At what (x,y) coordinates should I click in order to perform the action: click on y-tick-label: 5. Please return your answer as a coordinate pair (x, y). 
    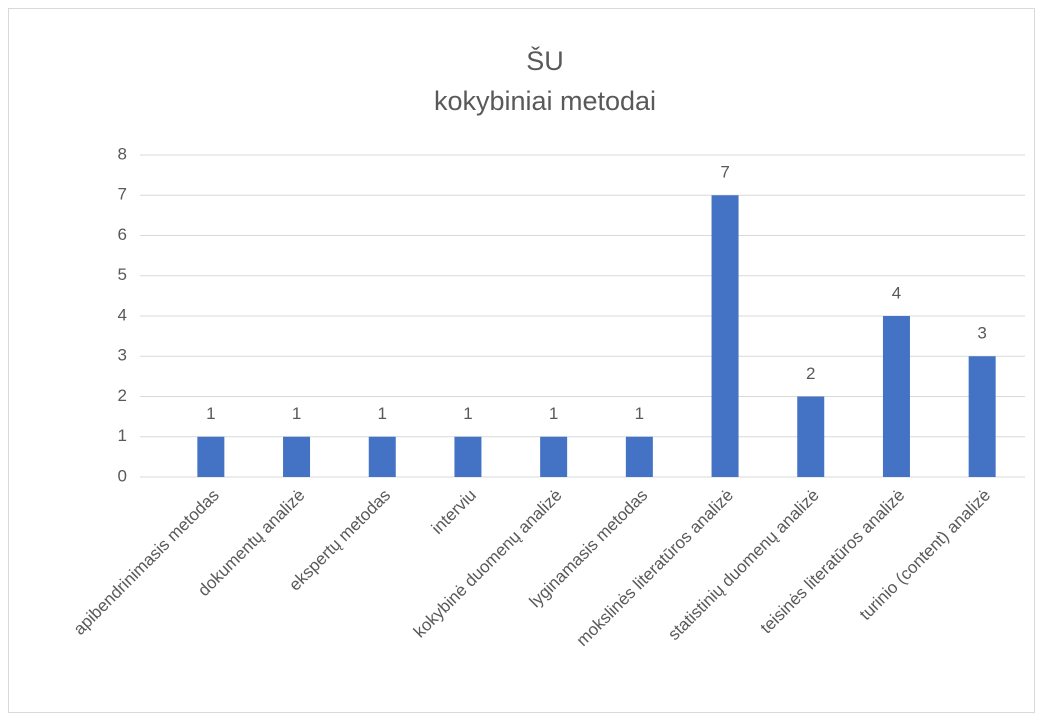
    Looking at the image, I should click on (122, 274).